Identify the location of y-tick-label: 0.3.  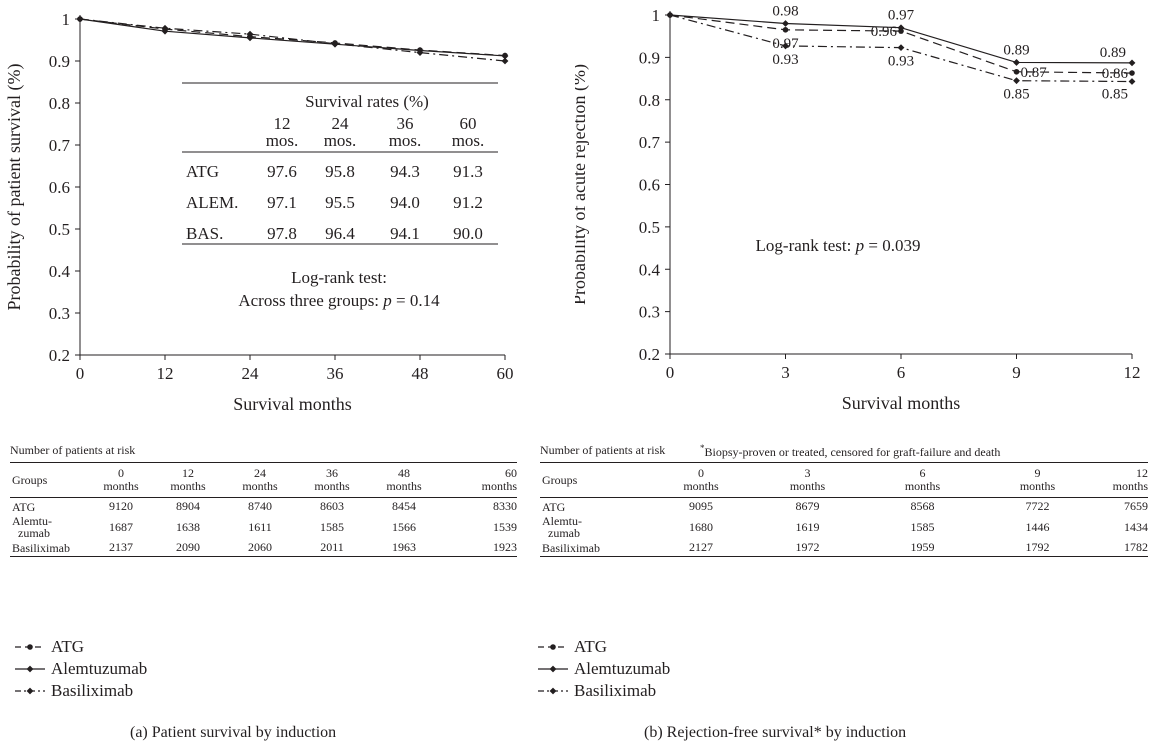
(649, 312).